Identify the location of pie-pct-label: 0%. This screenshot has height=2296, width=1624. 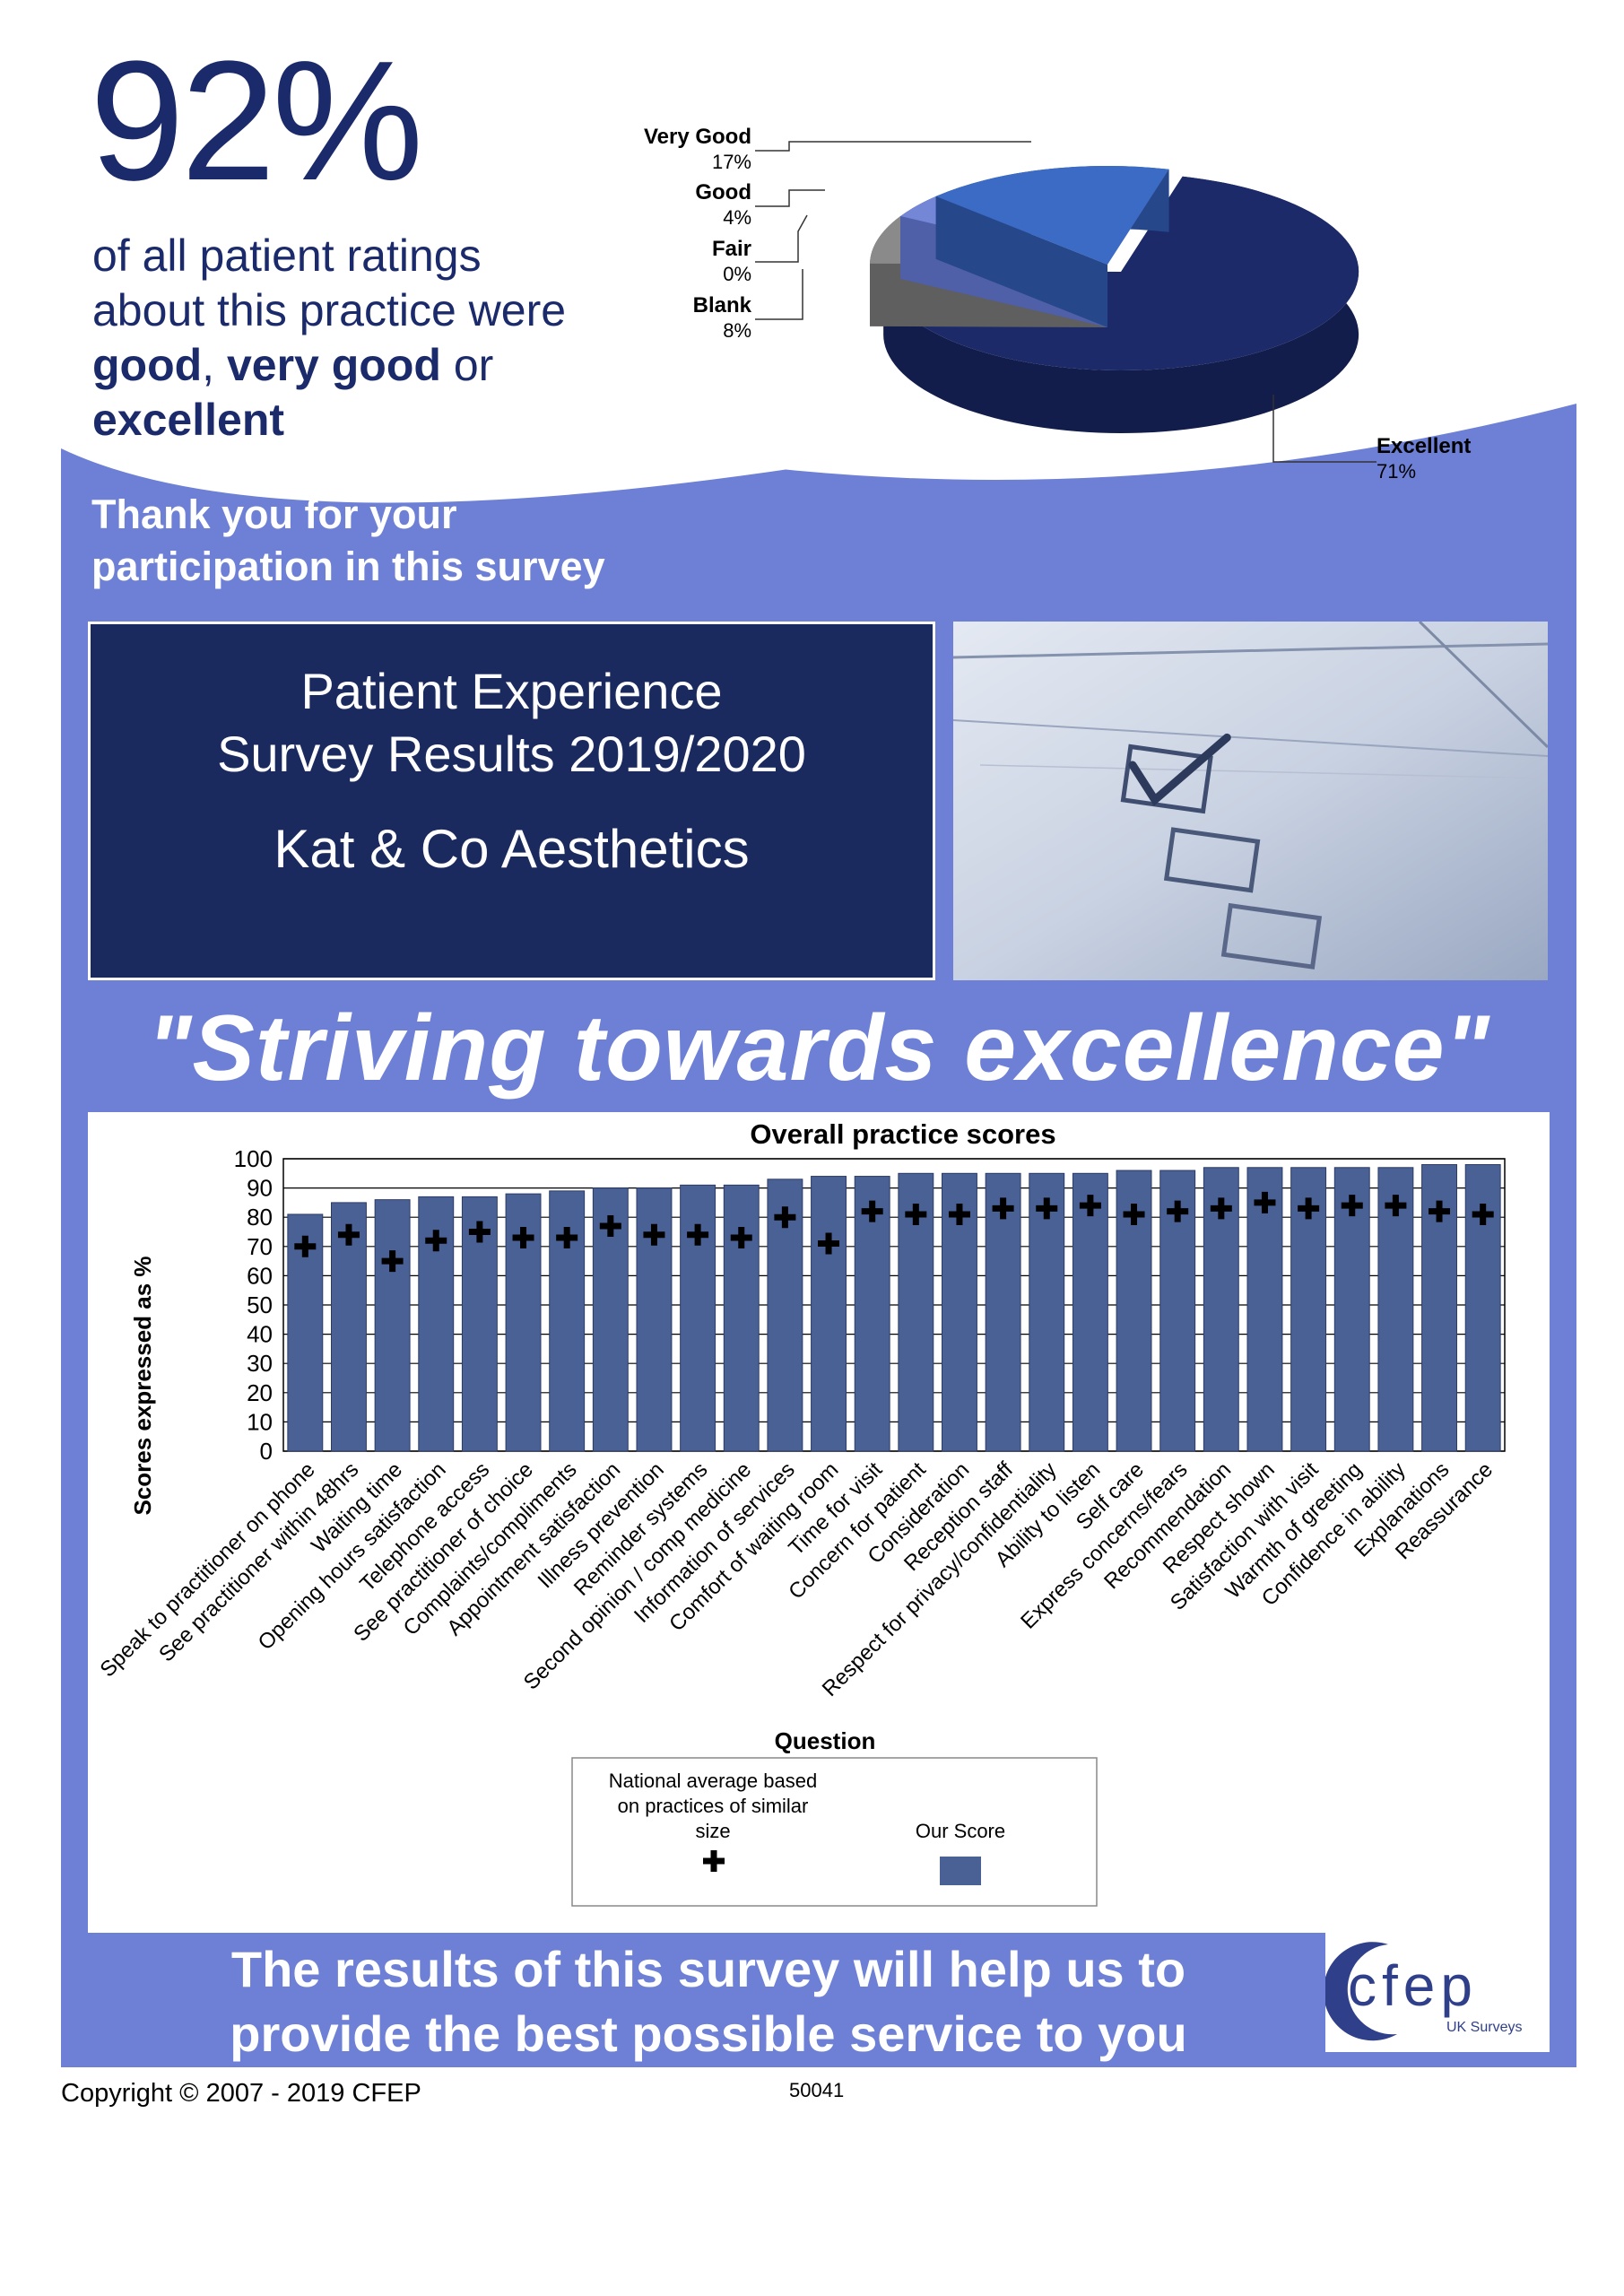
(737, 274).